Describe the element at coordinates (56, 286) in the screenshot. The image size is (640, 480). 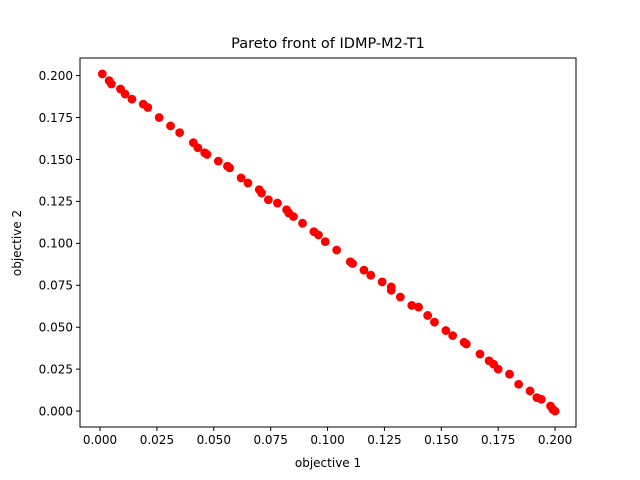
I see `y-tick-label: 0.075` at that location.